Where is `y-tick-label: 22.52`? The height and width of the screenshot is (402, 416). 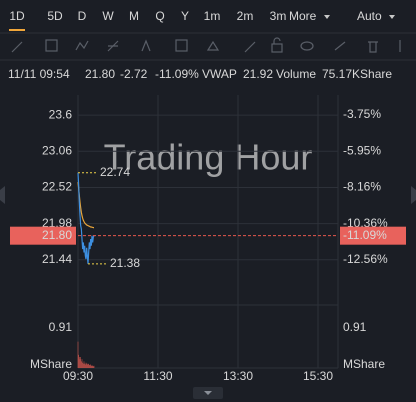
y-tick-label: 22.52 is located at coordinates (57, 187).